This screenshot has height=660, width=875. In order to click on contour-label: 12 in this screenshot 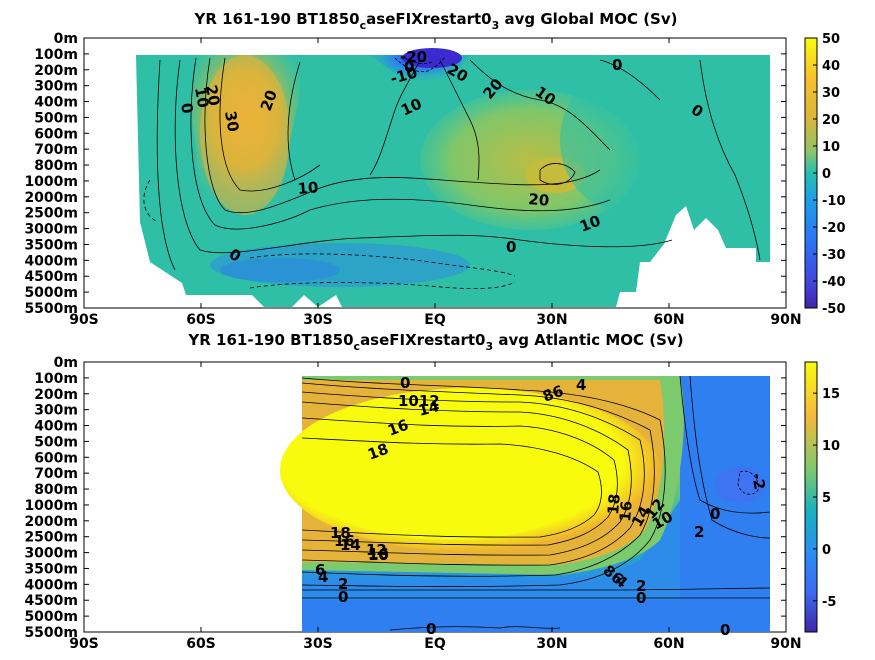, I will do `click(376, 550)`.